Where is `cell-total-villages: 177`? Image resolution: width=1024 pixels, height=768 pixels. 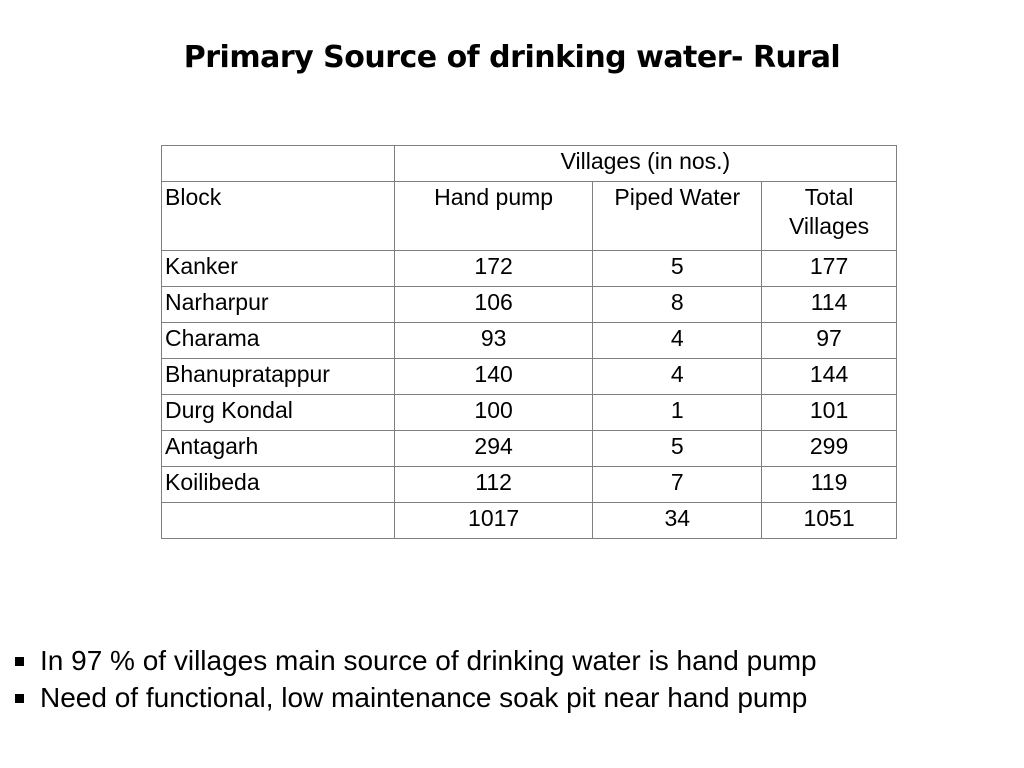
cell-total-villages: 177 is located at coordinates (829, 268).